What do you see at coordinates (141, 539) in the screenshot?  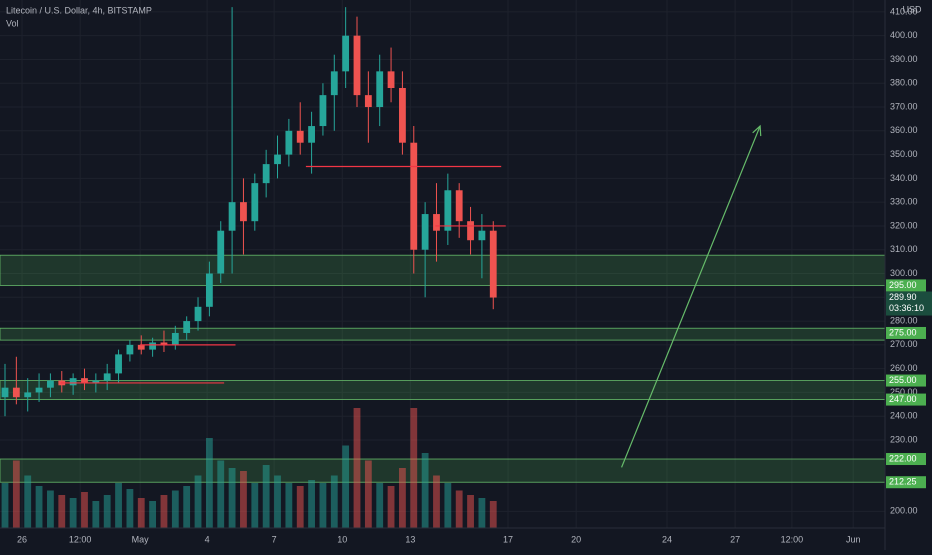 I see `x-tick-label: May` at bounding box center [141, 539].